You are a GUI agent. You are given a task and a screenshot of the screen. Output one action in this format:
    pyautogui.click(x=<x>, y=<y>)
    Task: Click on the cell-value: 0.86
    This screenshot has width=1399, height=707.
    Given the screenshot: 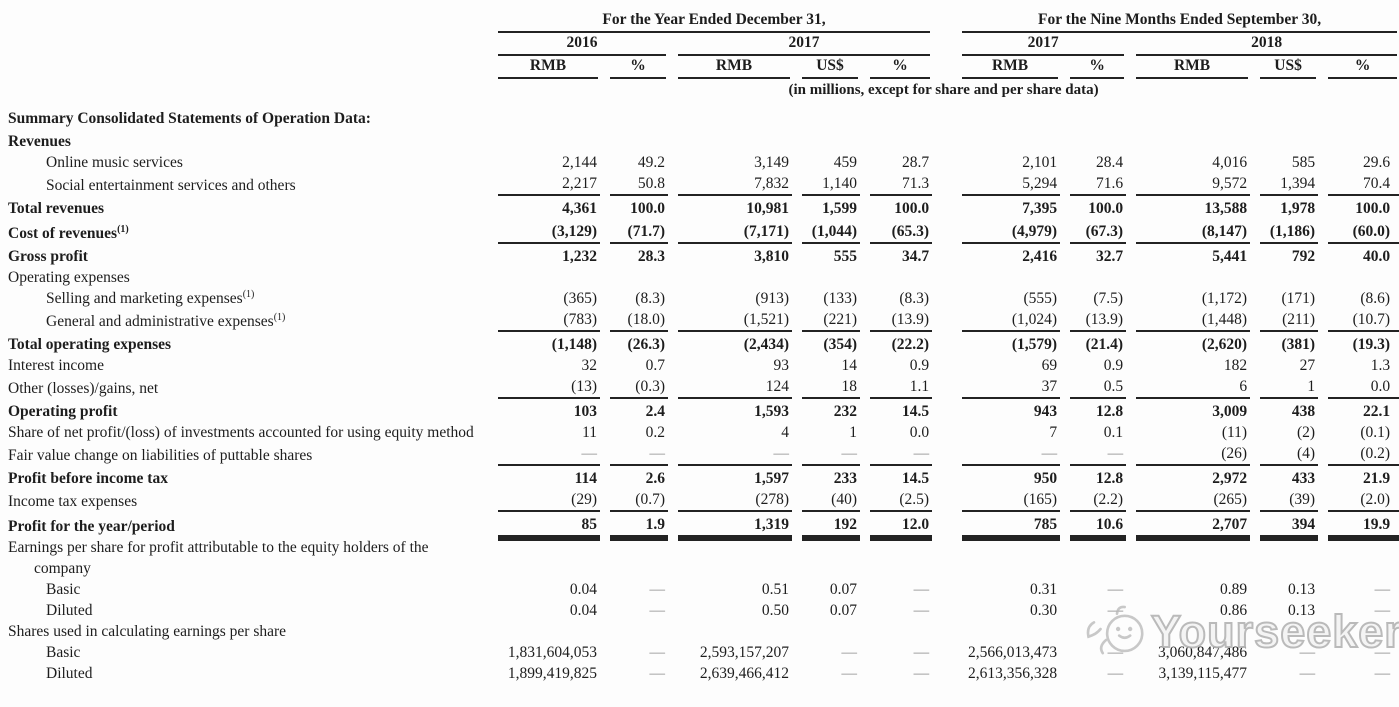 What is the action you would take?
    pyautogui.click(x=1233, y=610)
    